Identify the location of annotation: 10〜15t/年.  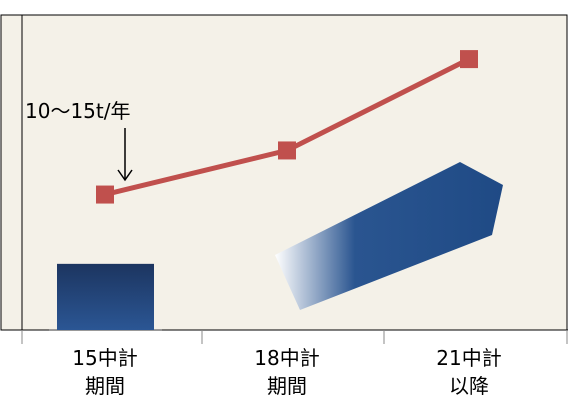
(77, 111).